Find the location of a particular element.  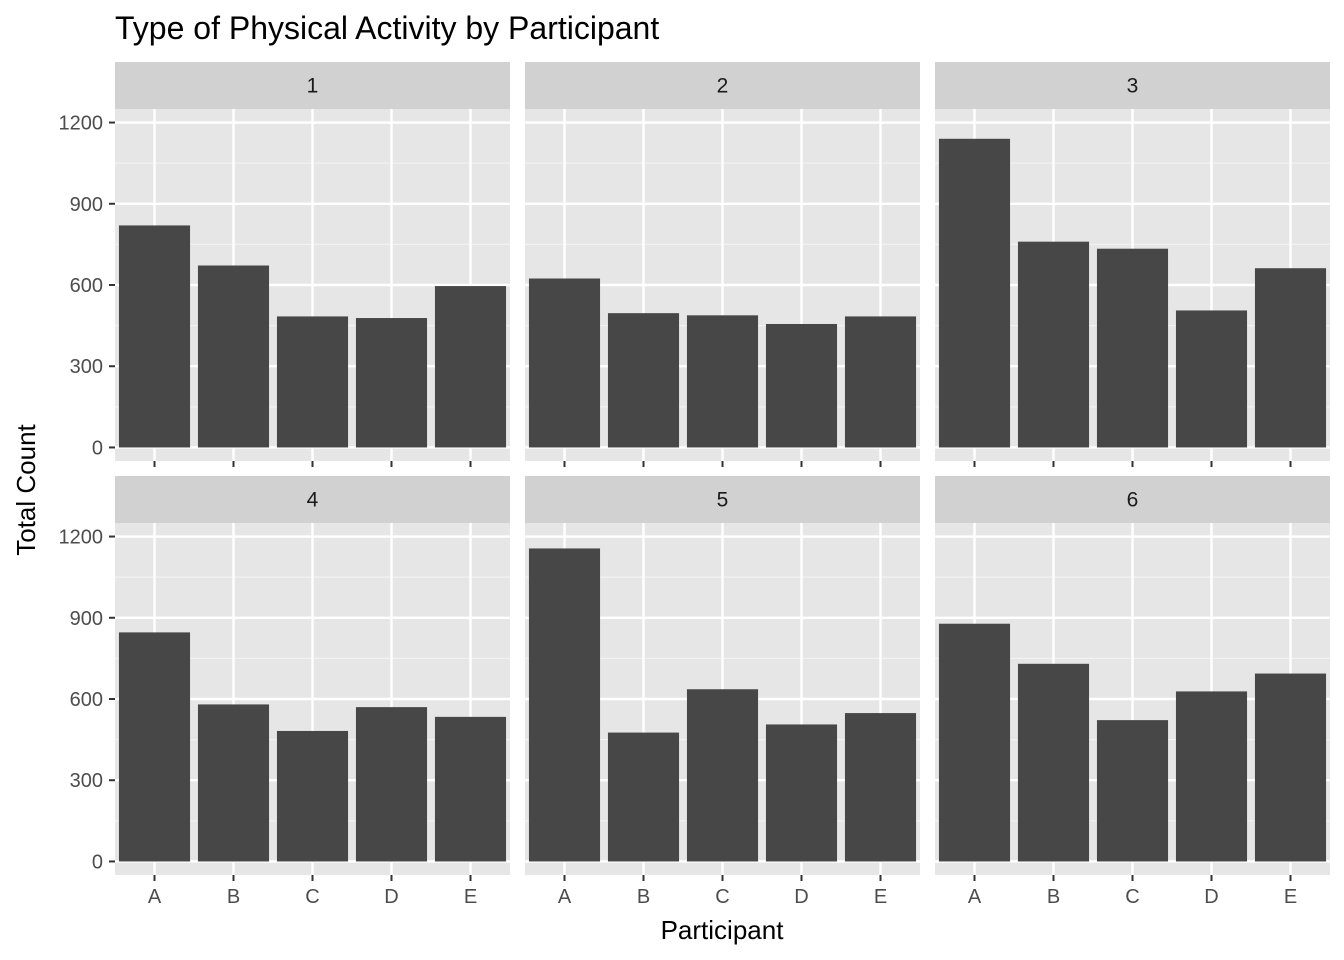

bar-3-B is located at coordinates (1053, 344).